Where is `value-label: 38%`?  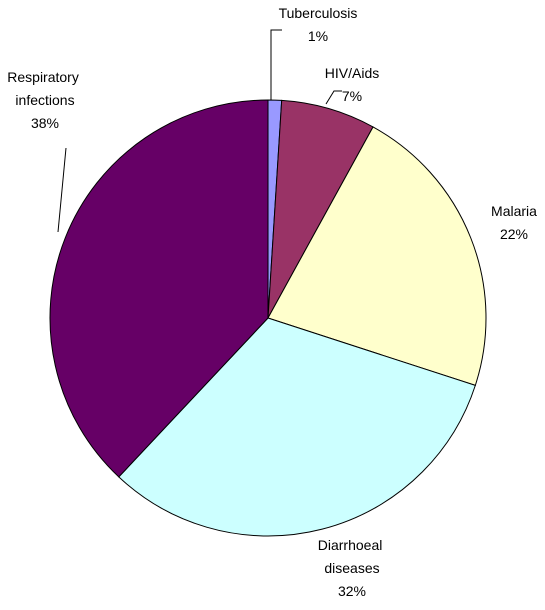
value-label: 38% is located at coordinates (45, 123).